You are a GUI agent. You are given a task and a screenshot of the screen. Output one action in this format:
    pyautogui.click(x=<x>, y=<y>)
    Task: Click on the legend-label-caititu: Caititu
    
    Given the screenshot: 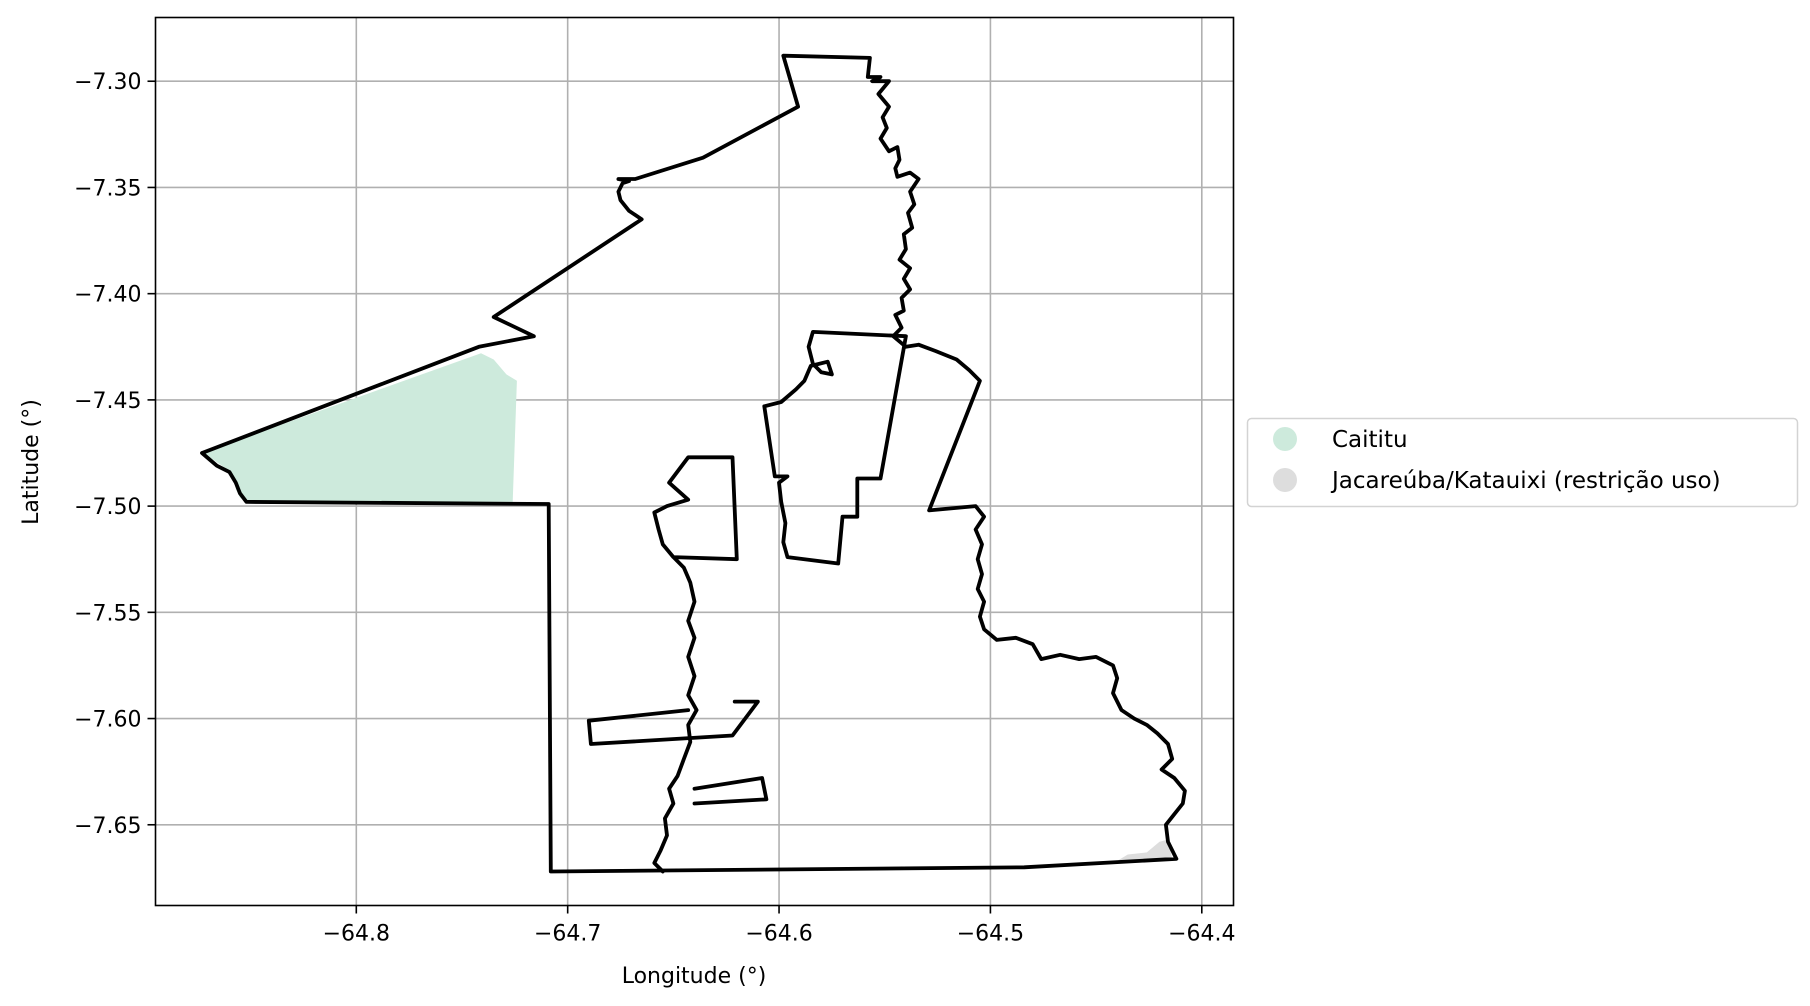 What is the action you would take?
    pyautogui.click(x=1370, y=440)
    